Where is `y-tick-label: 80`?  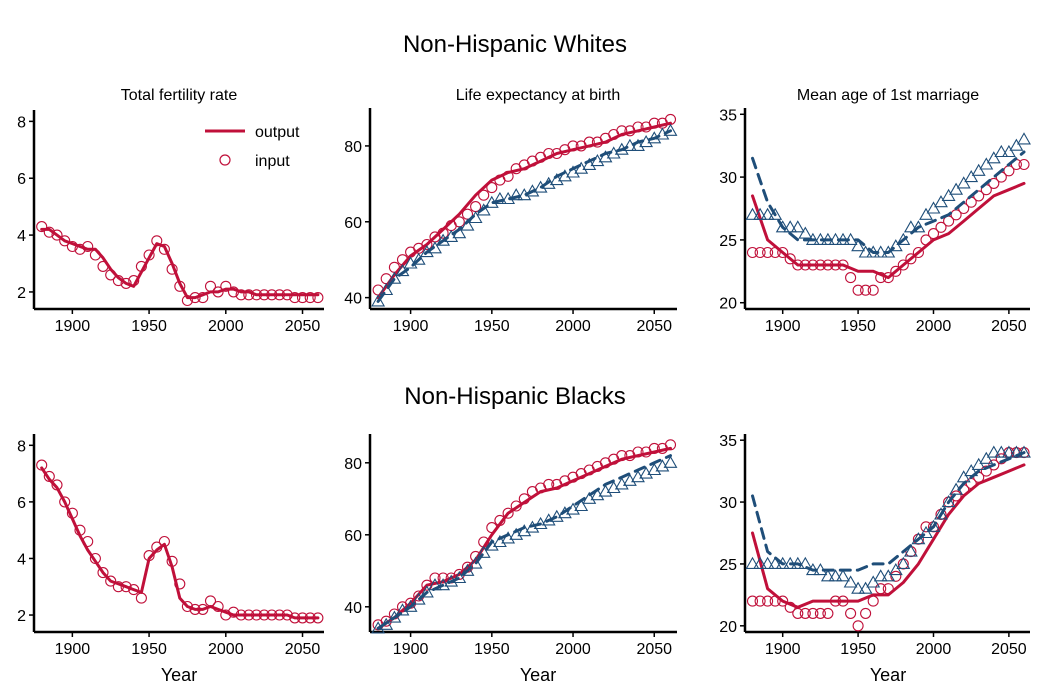
y-tick-label: 80 is located at coordinates (353, 147).